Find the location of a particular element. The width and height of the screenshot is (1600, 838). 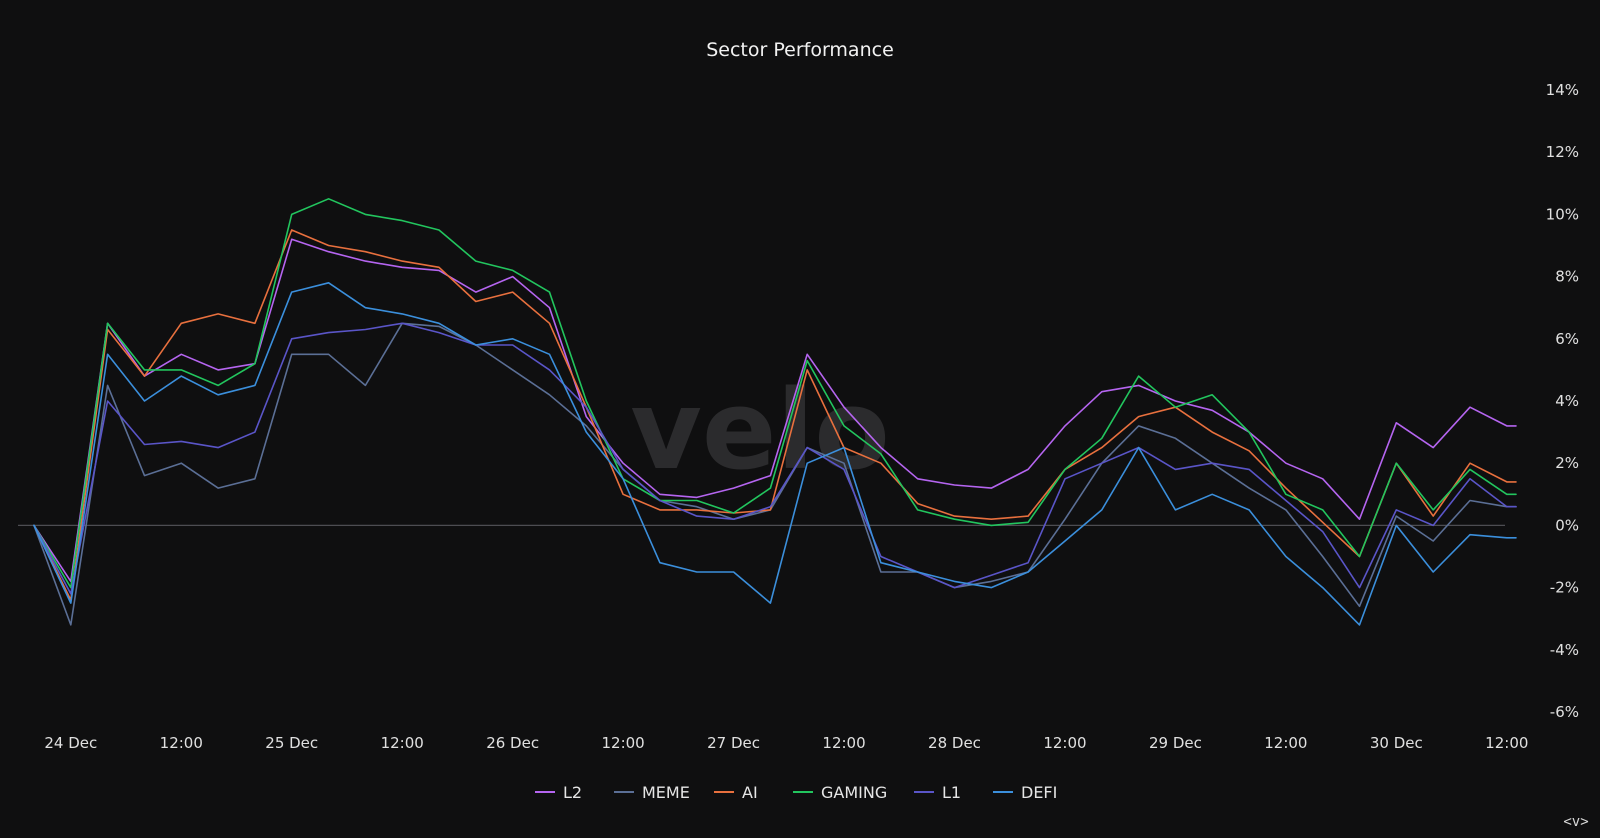

legend-label-l1: L1 is located at coordinates (951, 792).